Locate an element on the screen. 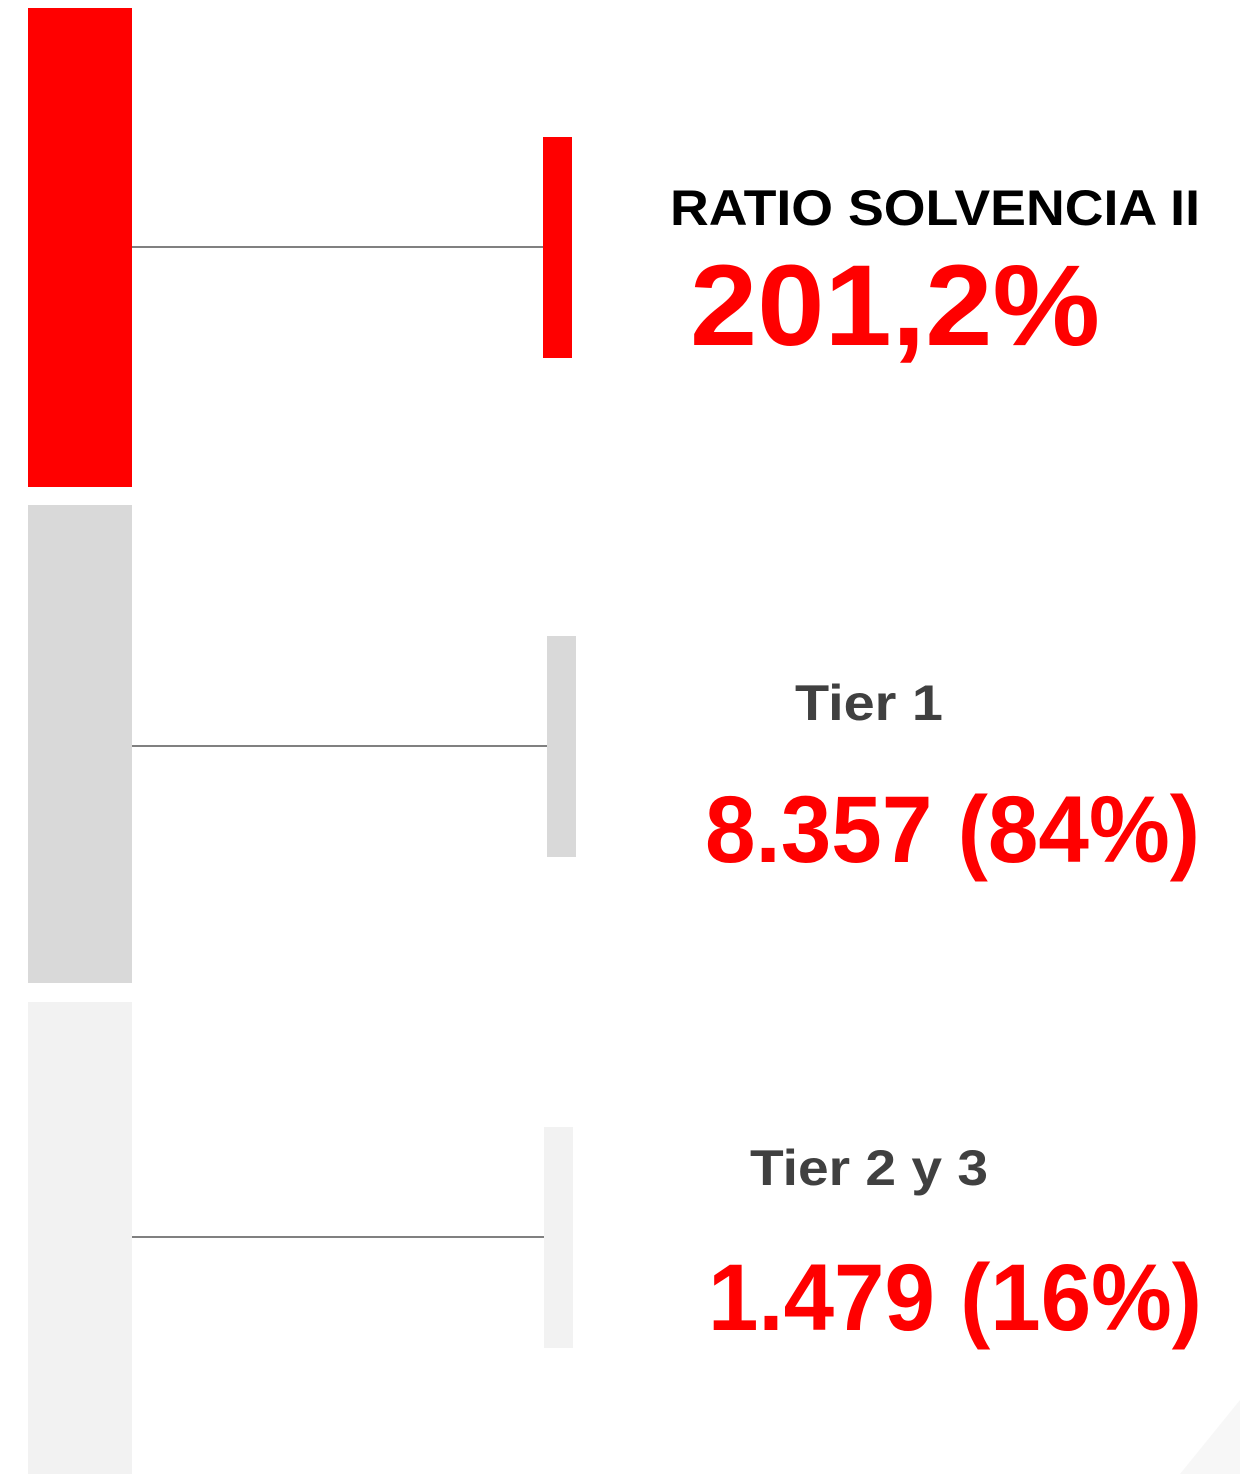 The image size is (1240, 1474). tier1-block is located at coordinates (80, 744).